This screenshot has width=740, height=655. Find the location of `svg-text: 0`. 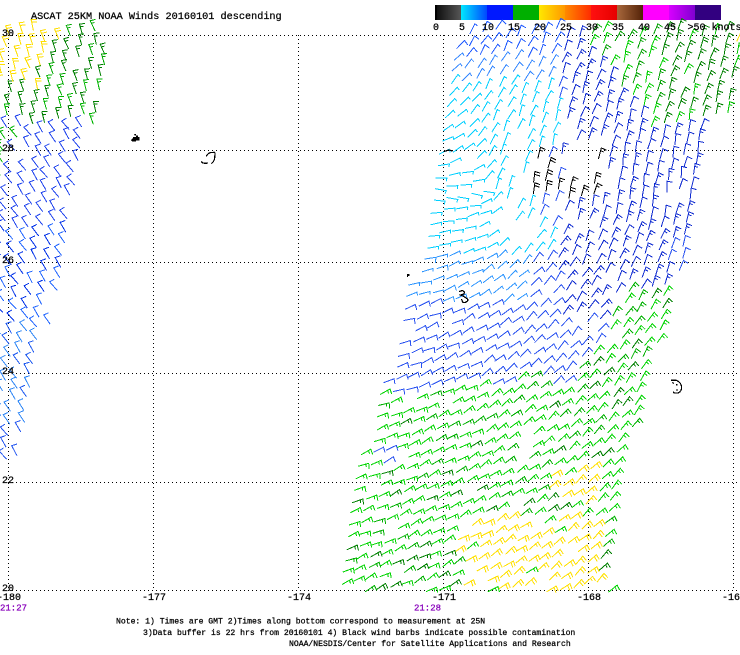

svg-text: 0 is located at coordinates (436, 28).